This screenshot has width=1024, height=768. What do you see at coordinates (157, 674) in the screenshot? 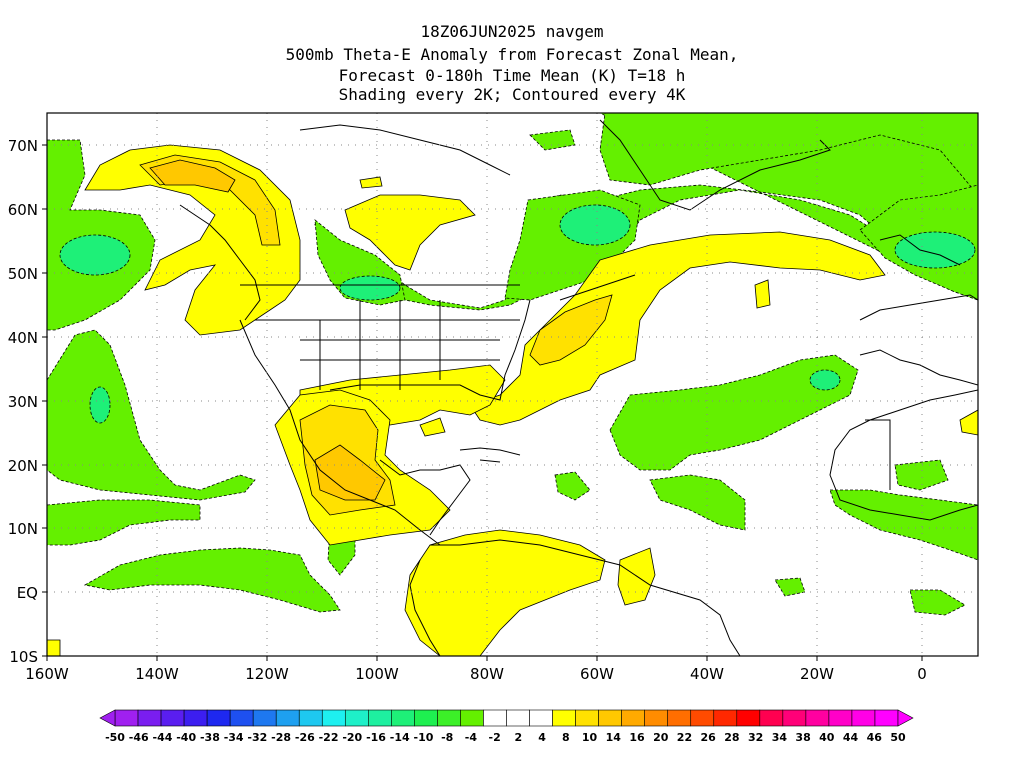
I see `lon-label: 140W` at bounding box center [157, 674].